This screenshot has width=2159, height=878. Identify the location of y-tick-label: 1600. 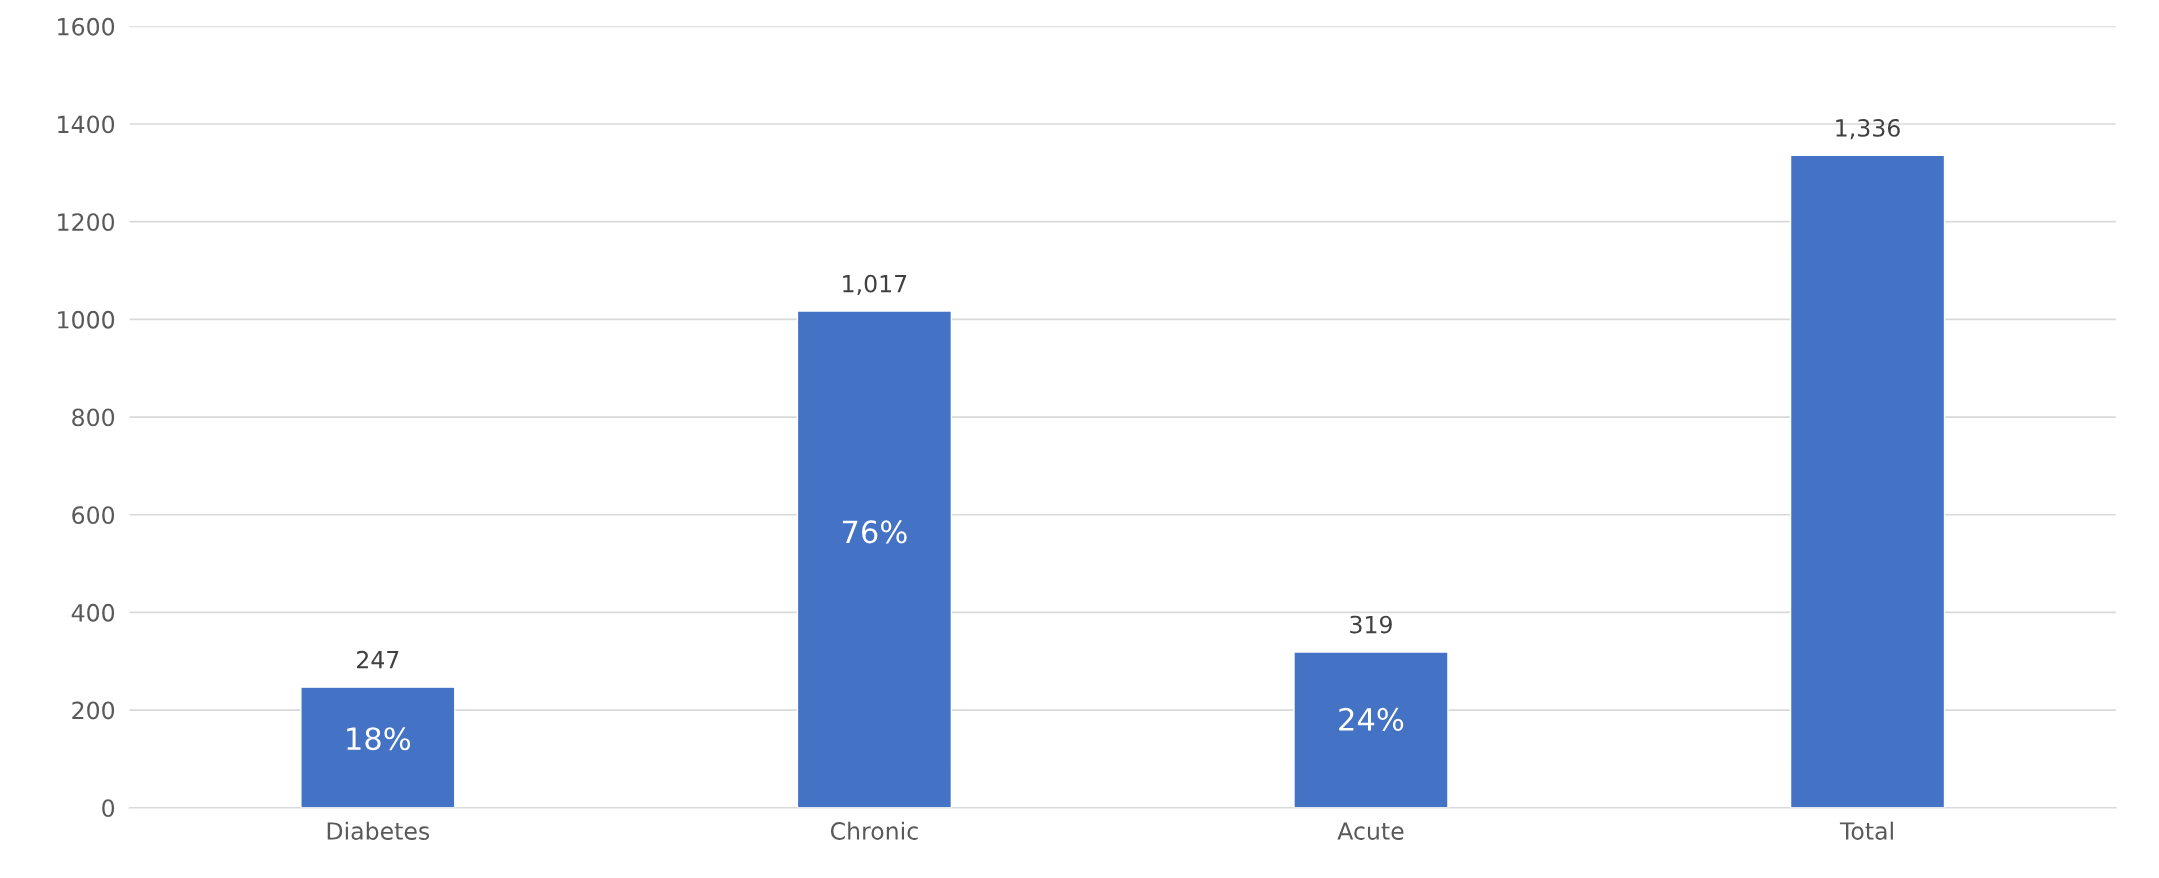
(86, 26).